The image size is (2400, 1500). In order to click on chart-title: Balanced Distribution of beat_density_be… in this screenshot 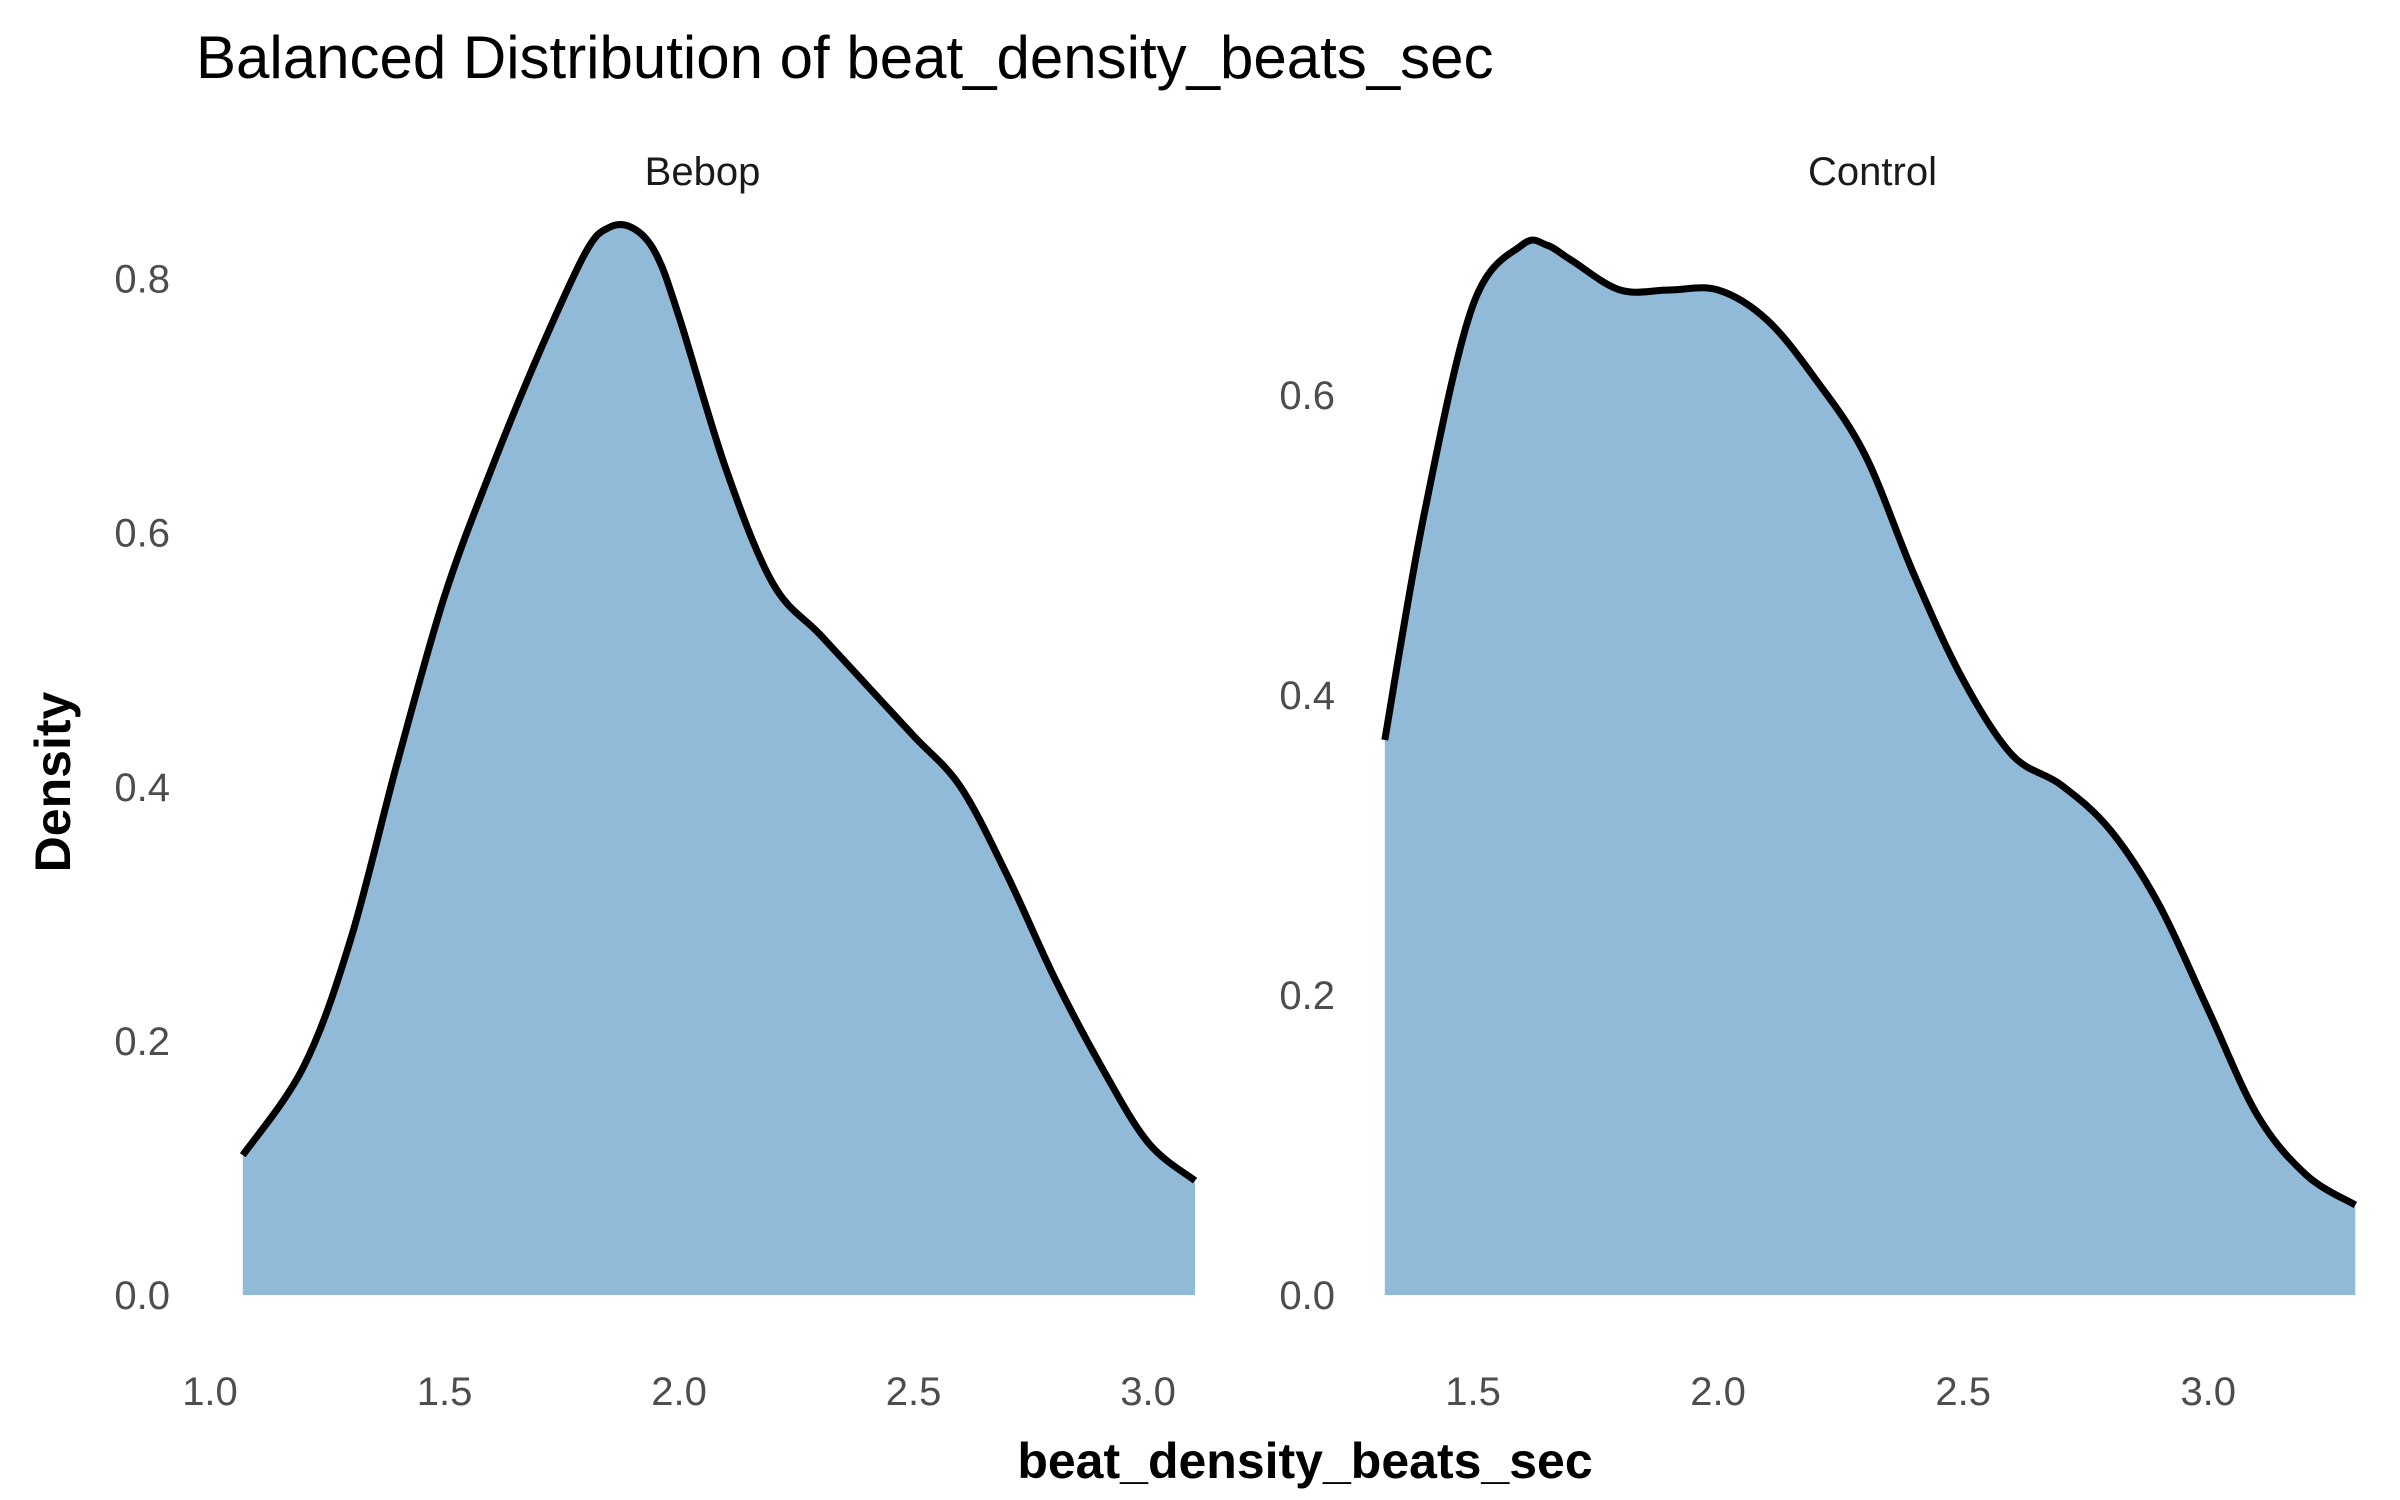, I will do `click(845, 57)`.